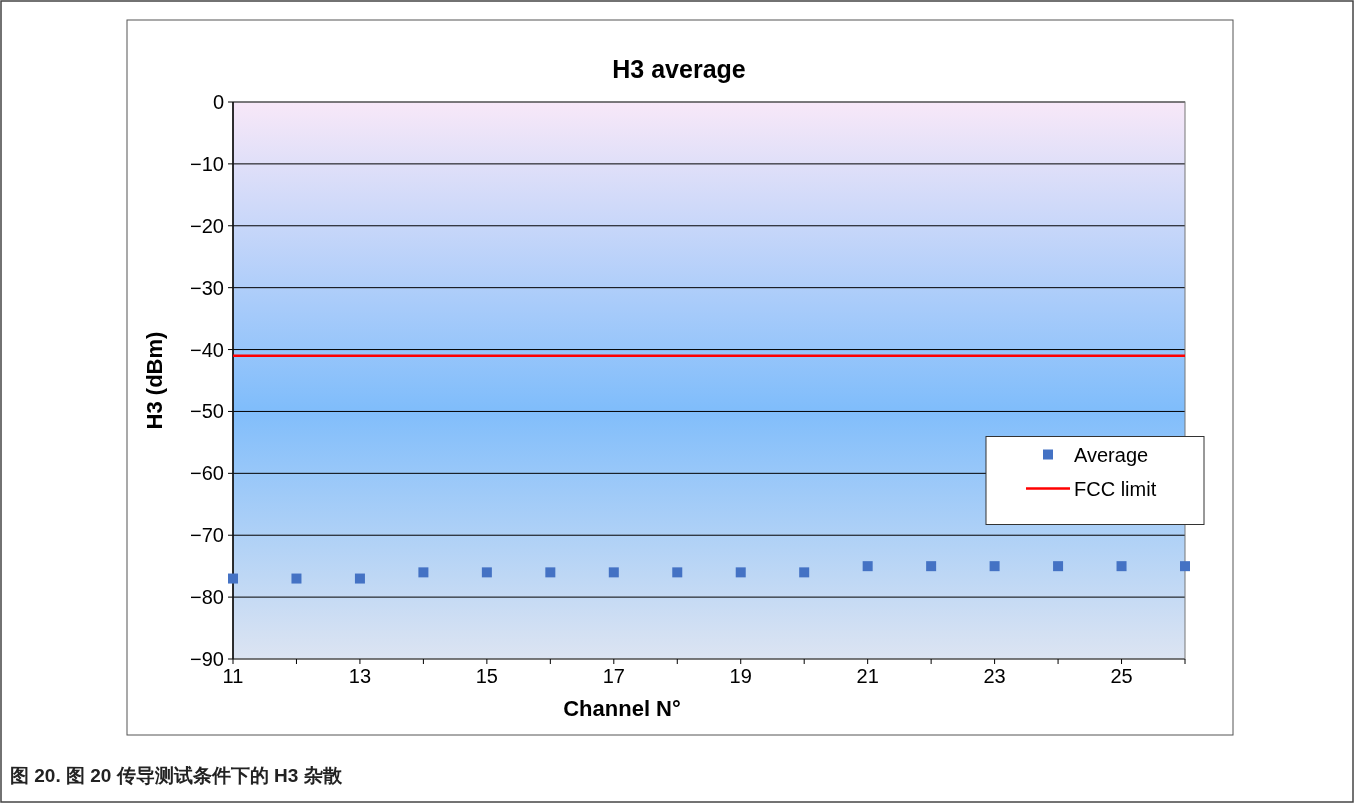 The height and width of the screenshot is (803, 1354). Describe the element at coordinates (867, 676) in the screenshot. I see `x-tick-label: 21` at that location.